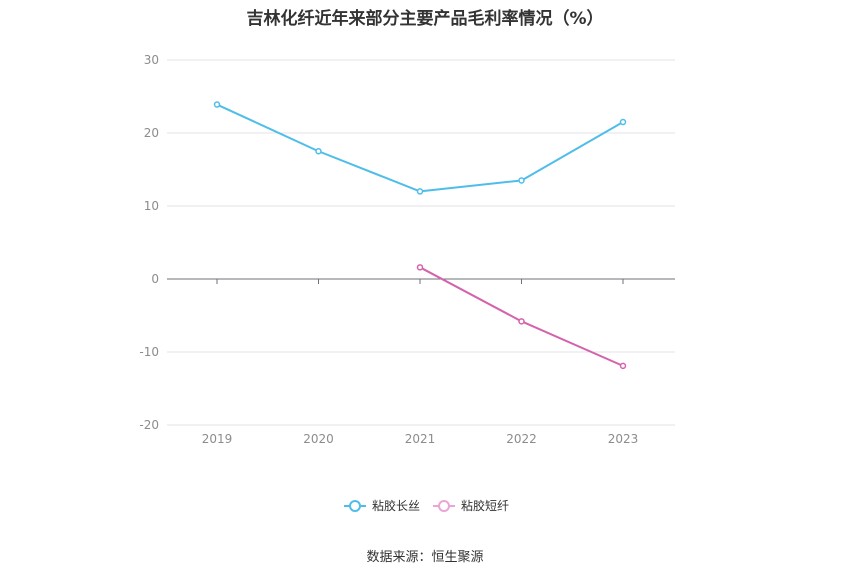 The width and height of the screenshot is (850, 575). Describe the element at coordinates (521, 439) in the screenshot. I see `x-tick-label: 2022` at that location.